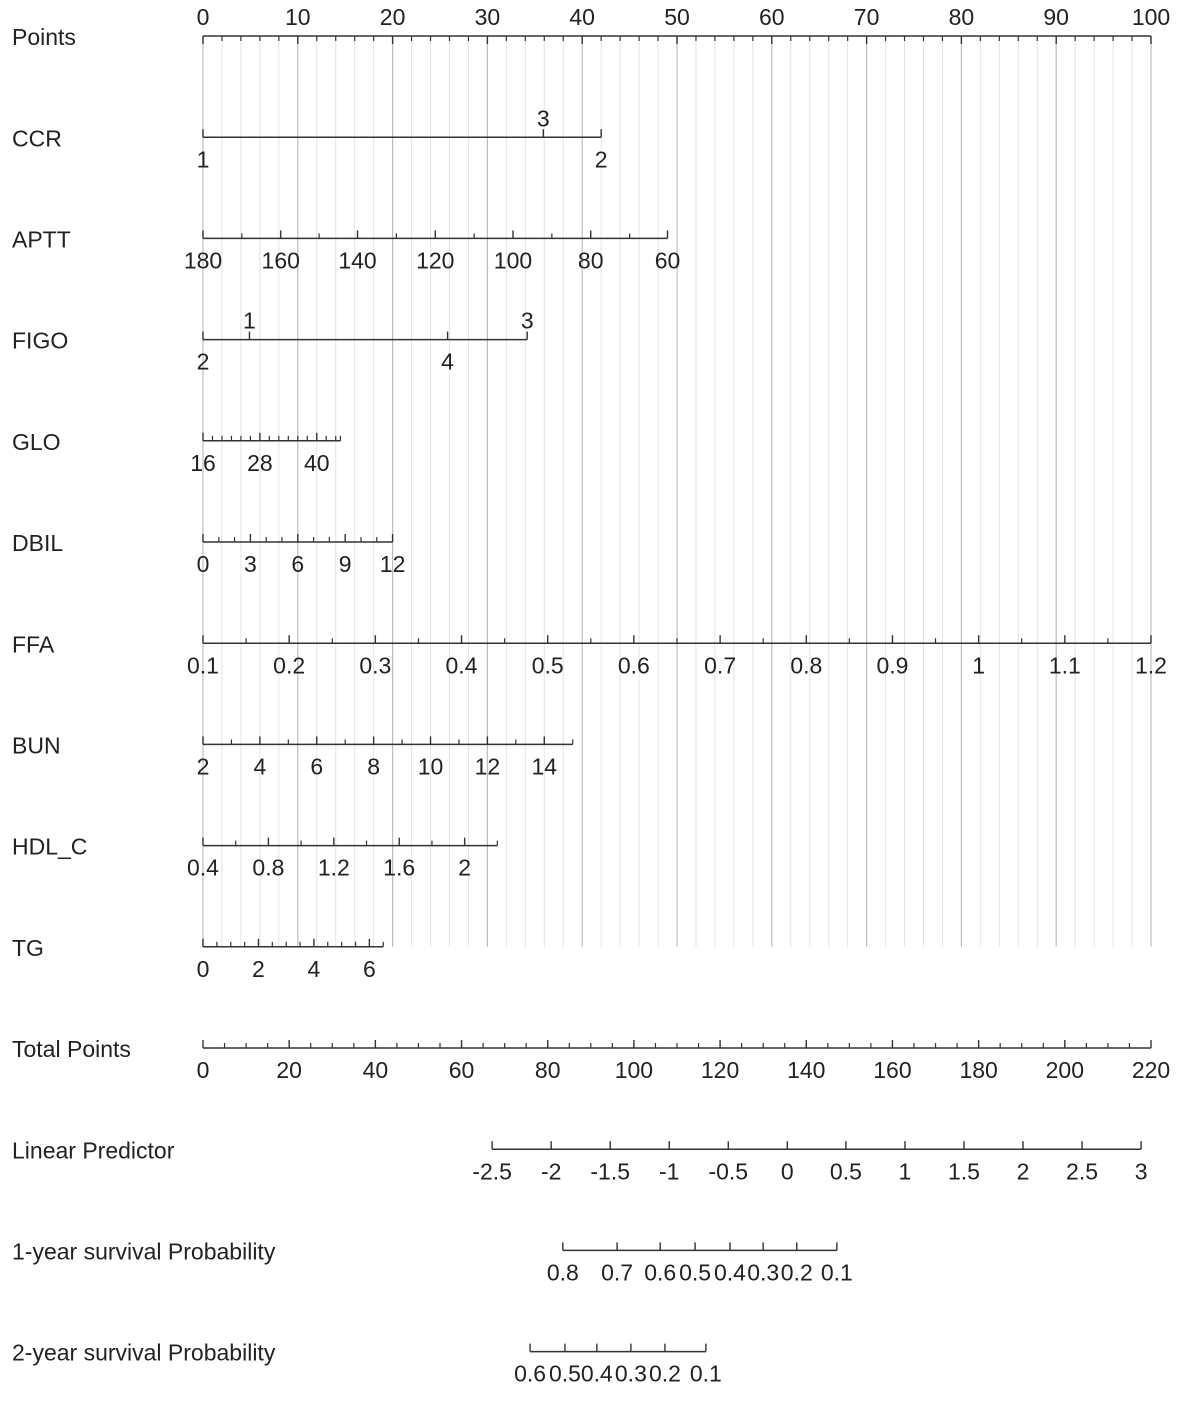 Image resolution: width=1181 pixels, height=1408 pixels. I want to click on tick-label: -1.5, so click(610, 1171).